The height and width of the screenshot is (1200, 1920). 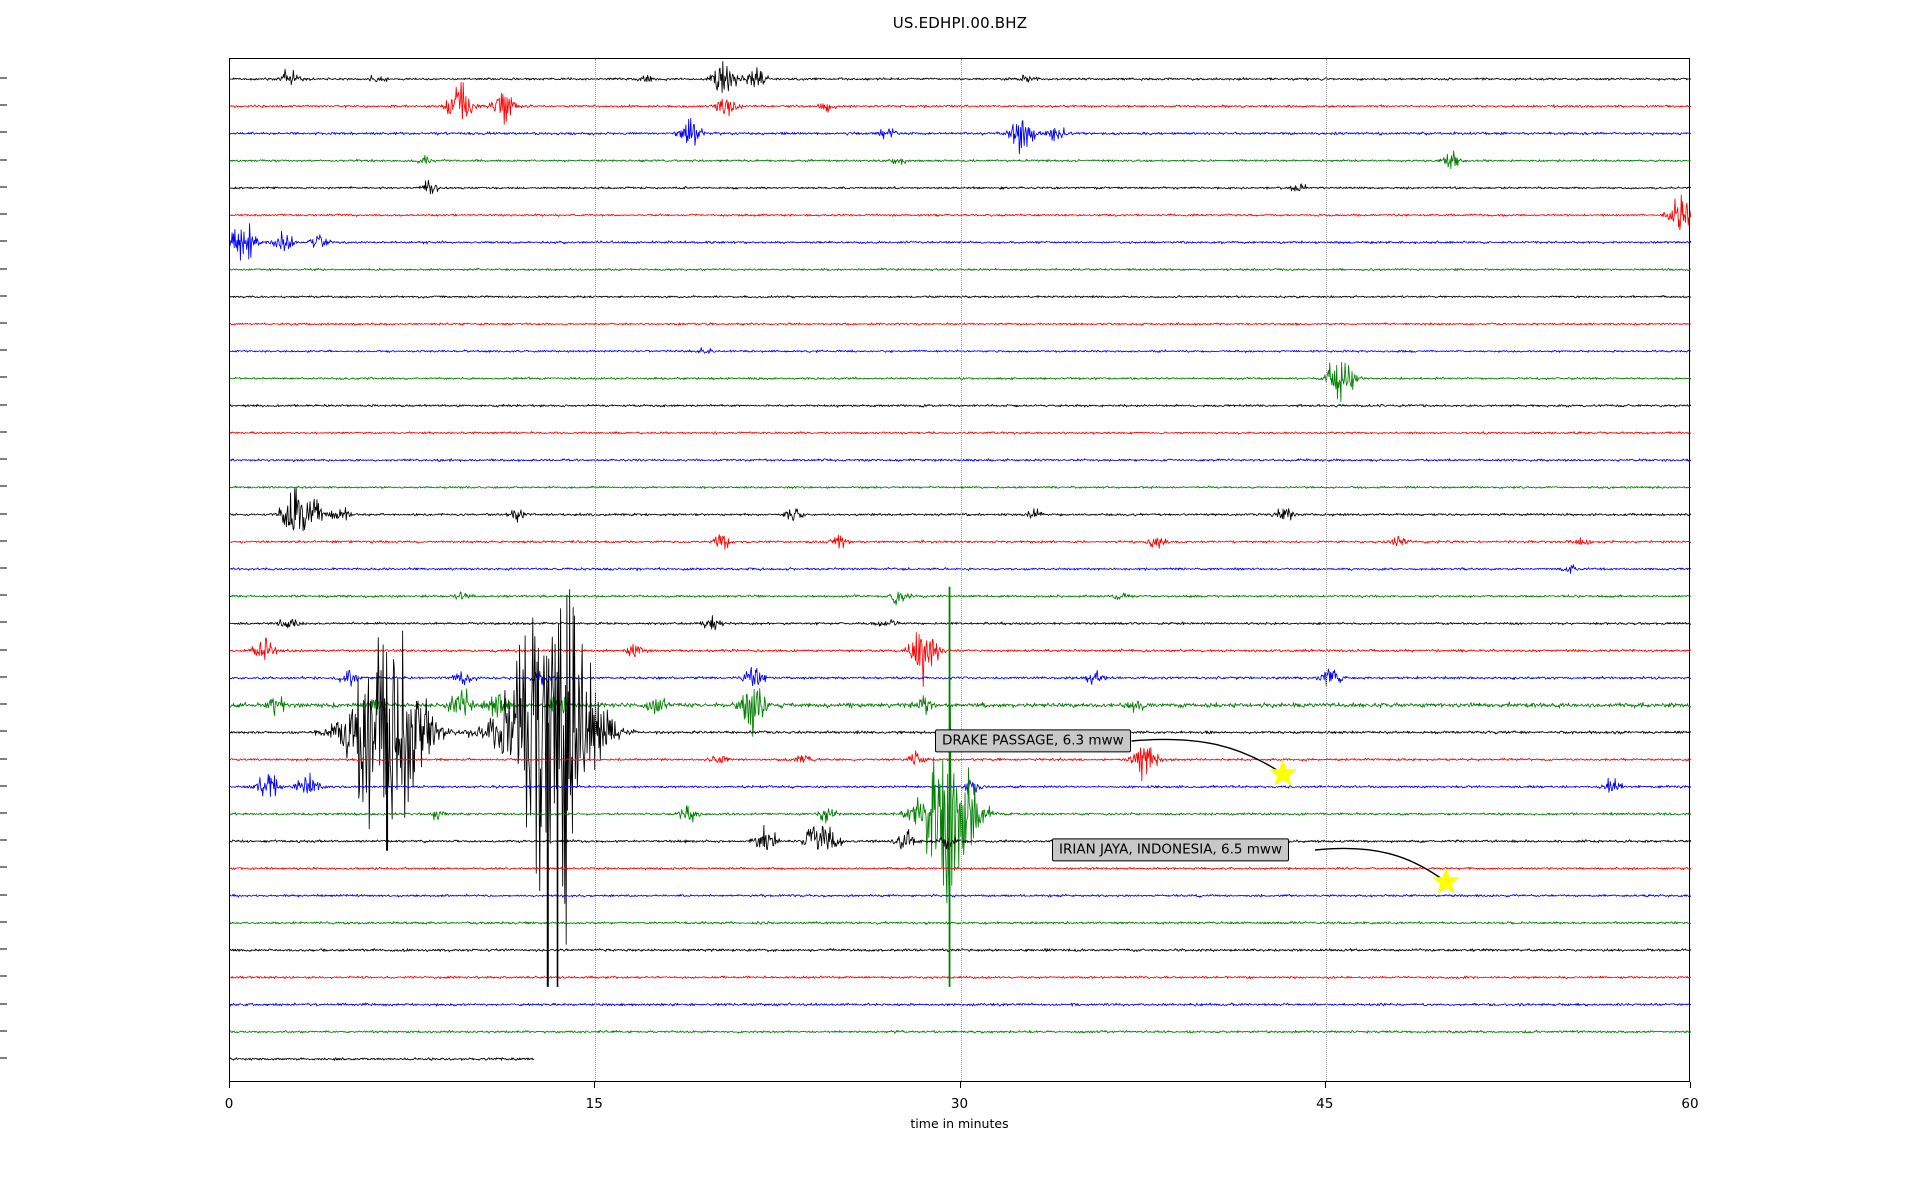 What do you see at coordinates (959, 1104) in the screenshot?
I see `x-tick-label: 30` at bounding box center [959, 1104].